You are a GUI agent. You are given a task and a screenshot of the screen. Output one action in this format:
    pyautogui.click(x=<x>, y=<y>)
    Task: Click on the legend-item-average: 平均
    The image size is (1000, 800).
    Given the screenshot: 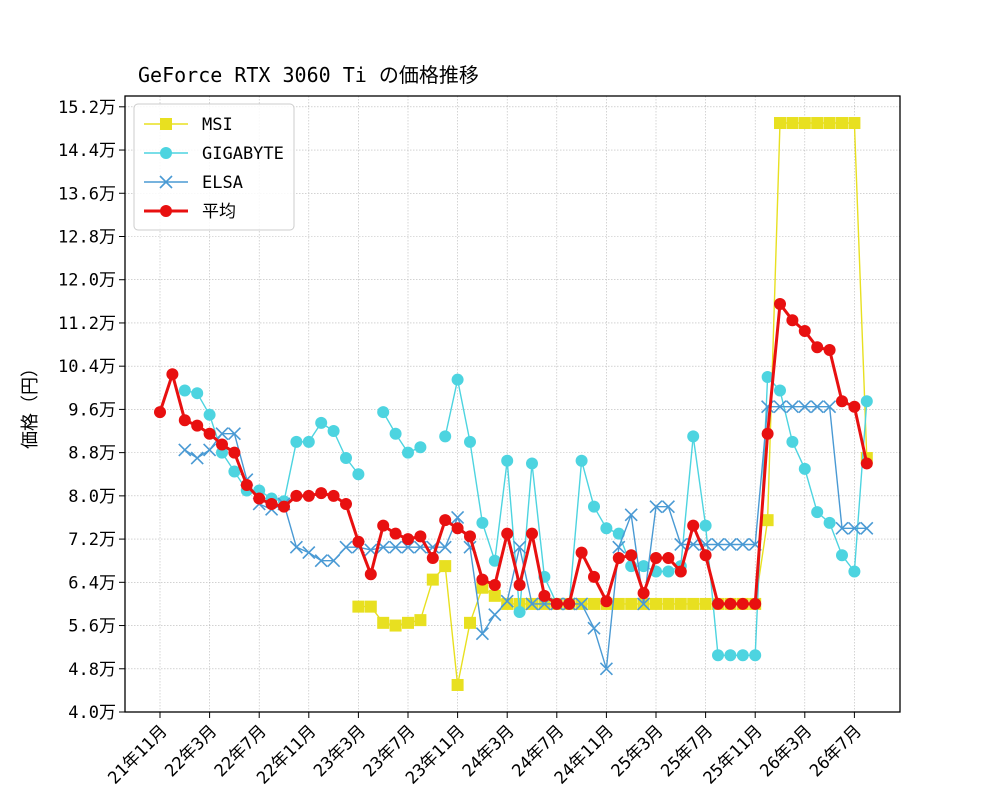 What is the action you would take?
    pyautogui.click(x=190, y=212)
    